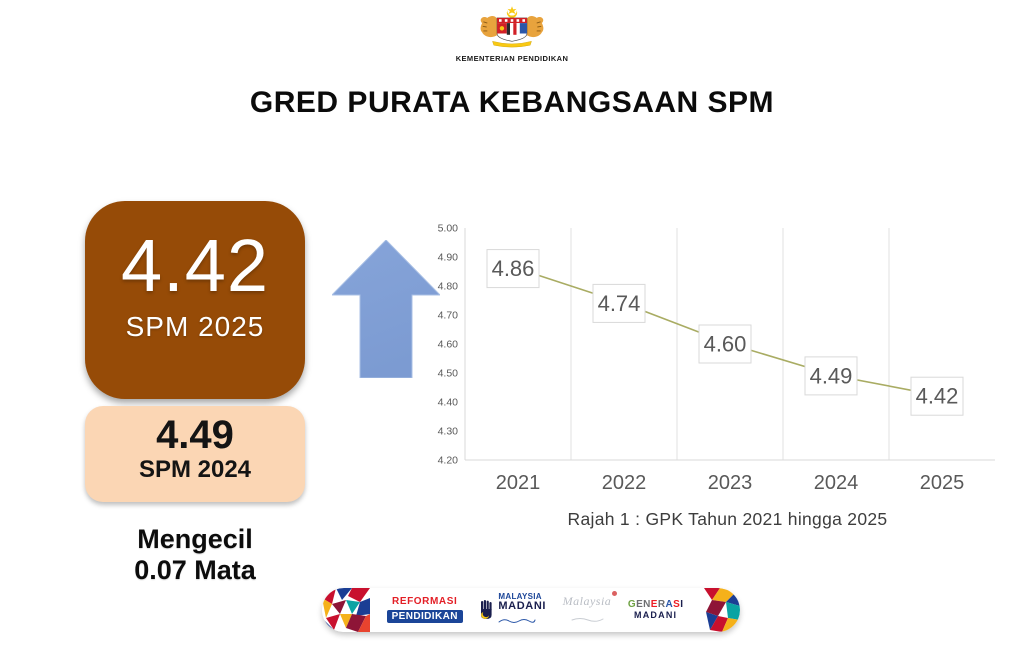 Image resolution: width=1024 pixels, height=647 pixels. I want to click on spm-2024-label: SPM 2024, so click(195, 469).